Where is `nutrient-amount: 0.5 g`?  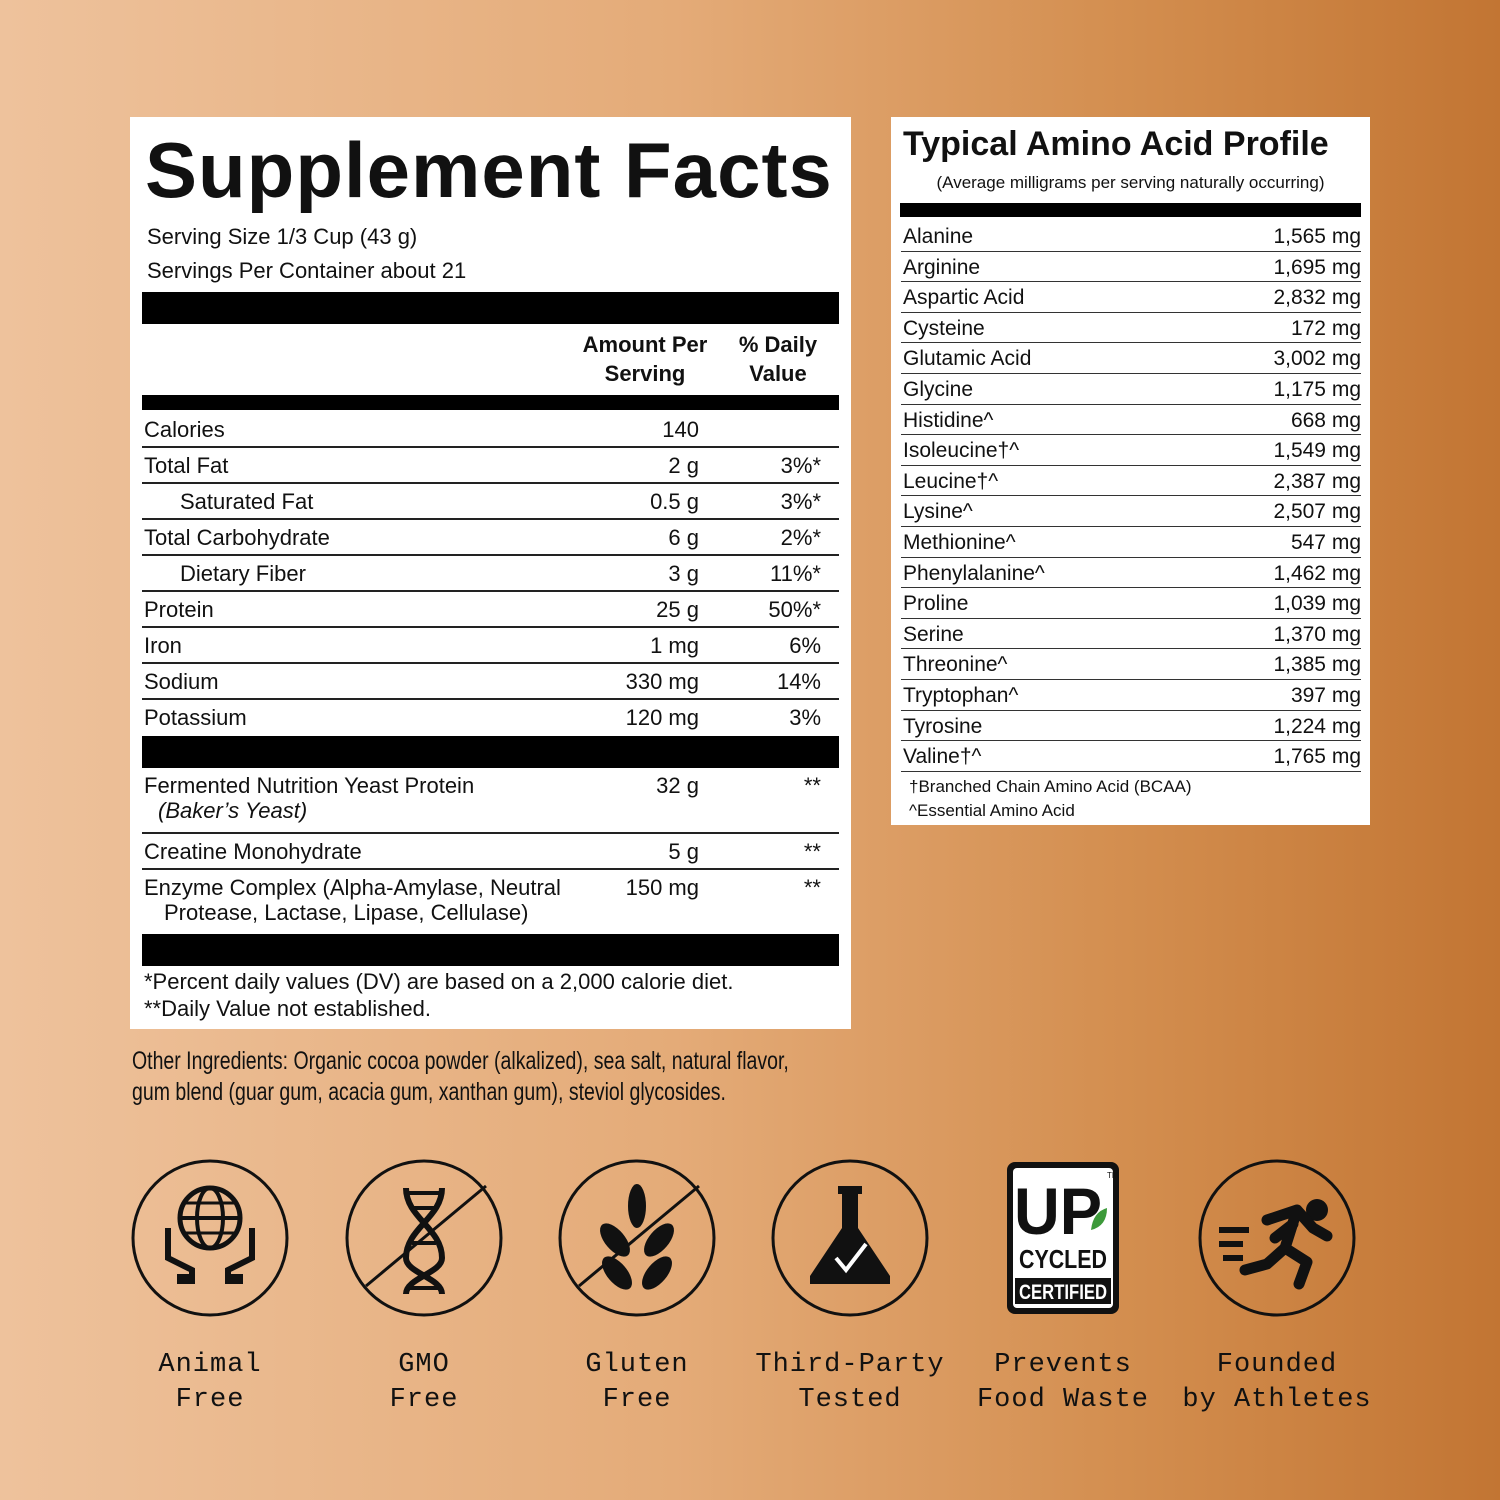
nutrient-amount: 0.5 g is located at coordinates (674, 501).